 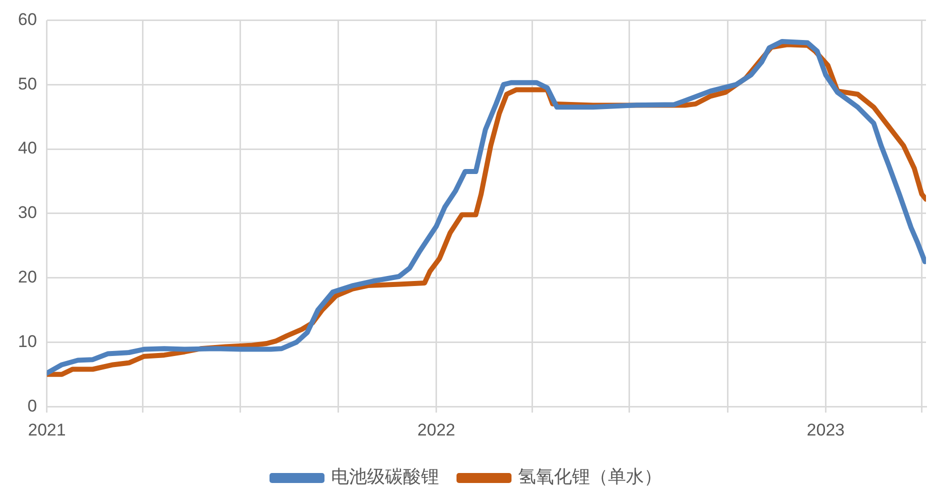 I want to click on legend-label: 氢氧化锂（单水）, so click(x=590, y=477).